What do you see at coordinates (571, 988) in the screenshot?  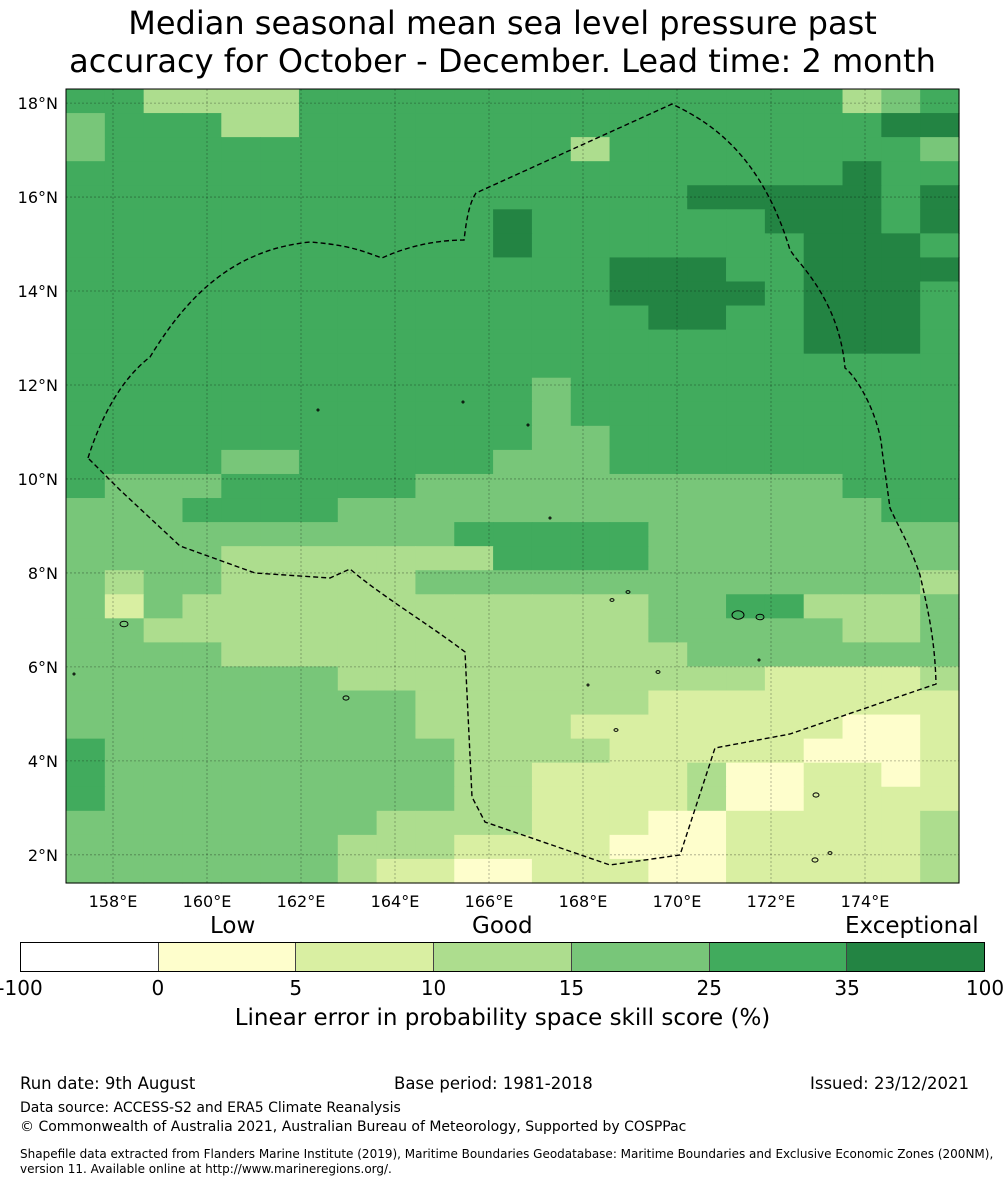 I see `colorbar-tick-label: 15` at bounding box center [571, 988].